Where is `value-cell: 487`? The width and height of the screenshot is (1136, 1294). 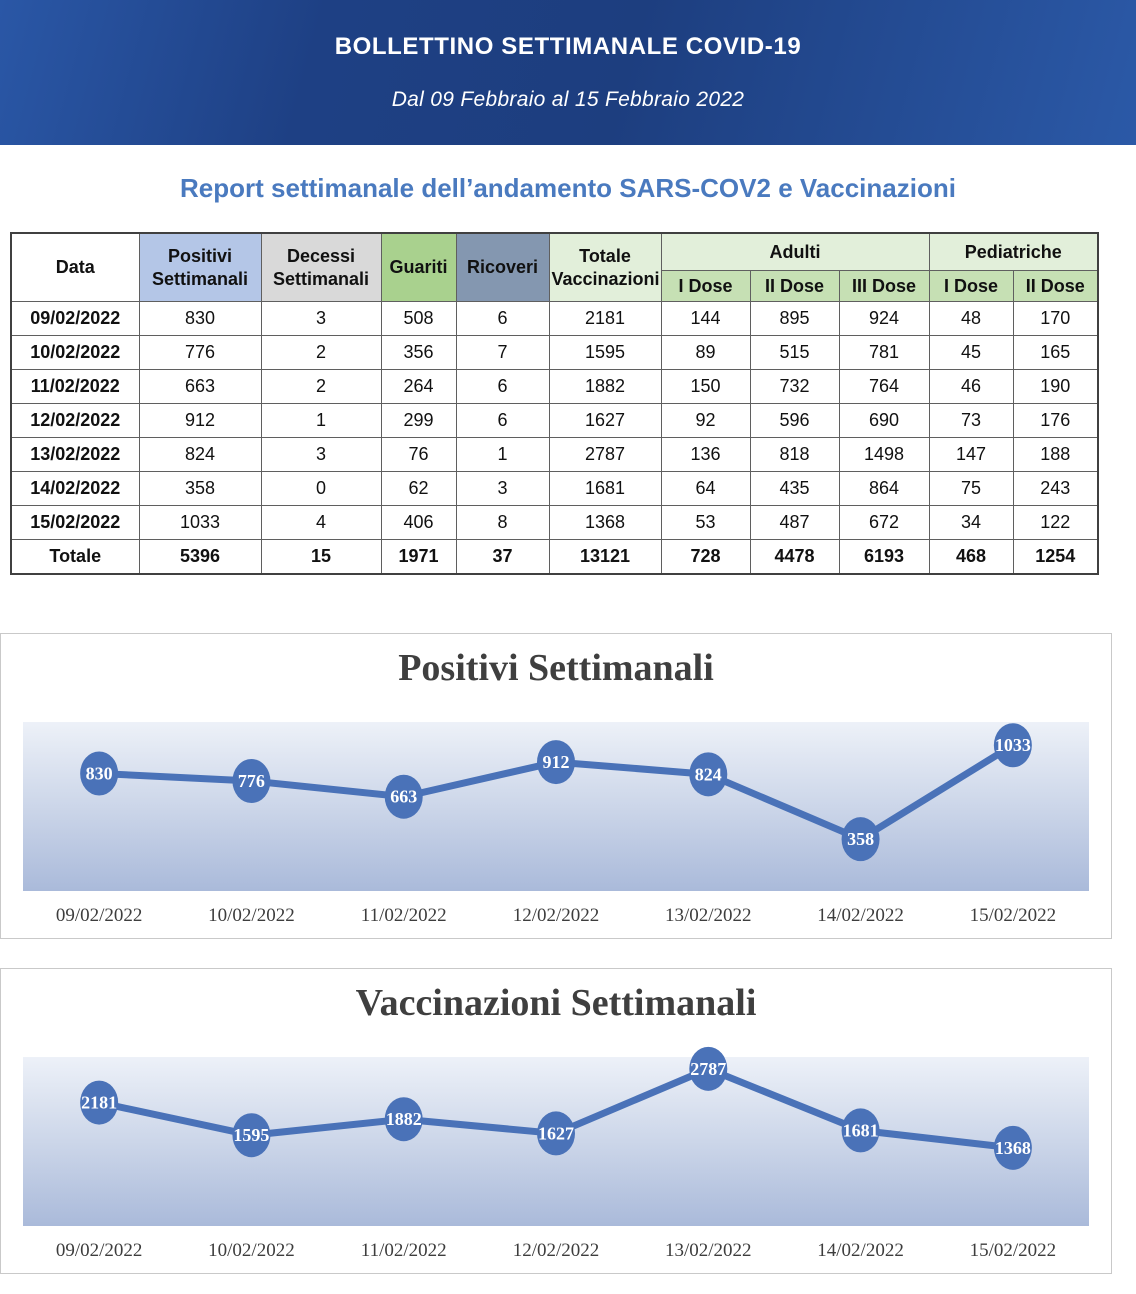
value-cell: 487 is located at coordinates (794, 522).